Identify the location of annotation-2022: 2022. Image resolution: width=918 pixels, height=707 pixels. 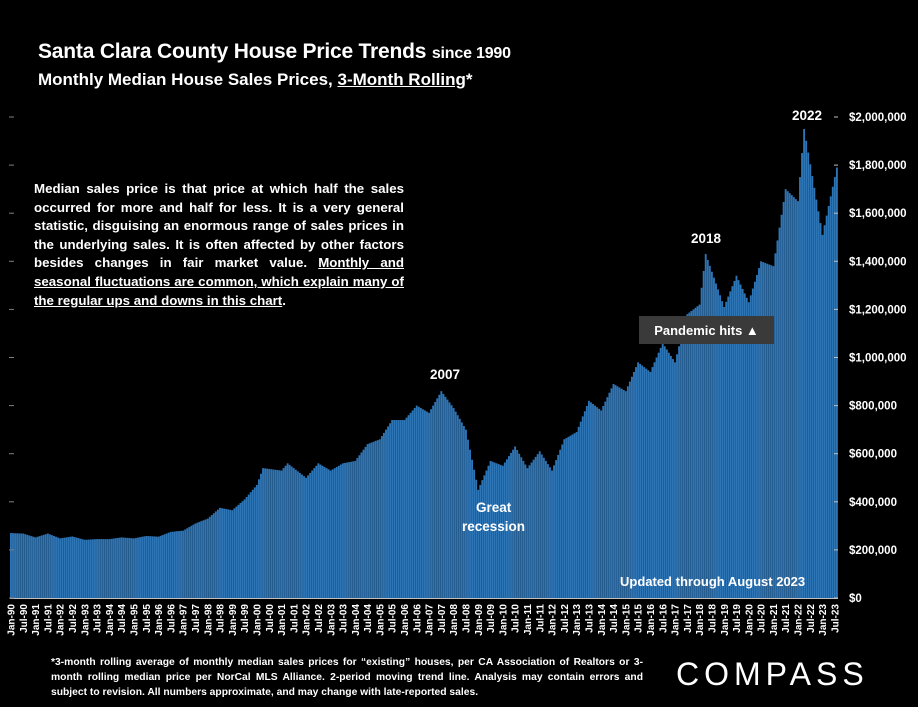
(807, 115).